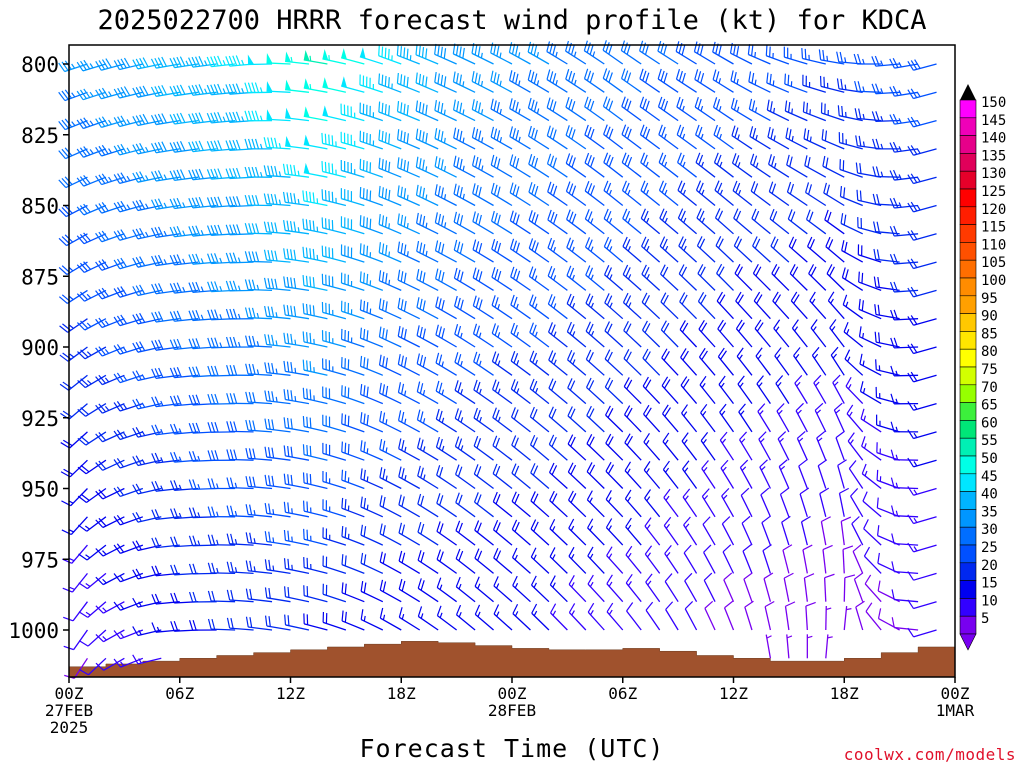  I want to click on x-tick-label: 18Z, so click(844, 693).